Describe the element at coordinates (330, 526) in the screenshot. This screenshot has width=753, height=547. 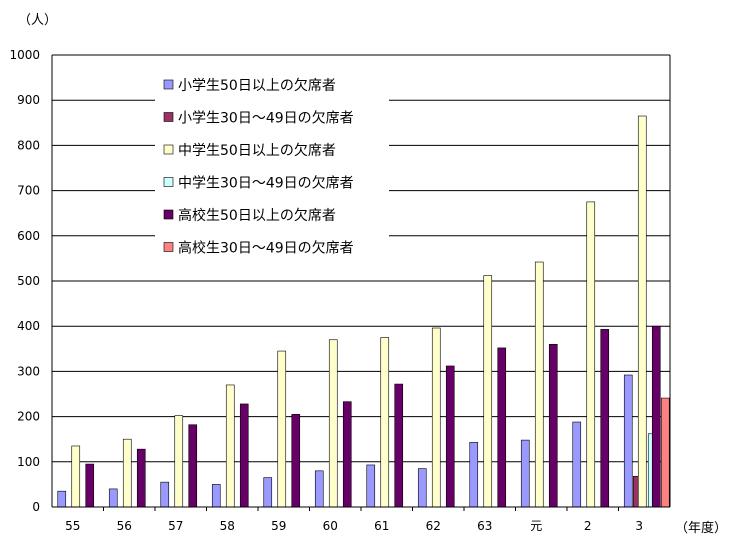
I see `x-tick-label: 60` at that location.